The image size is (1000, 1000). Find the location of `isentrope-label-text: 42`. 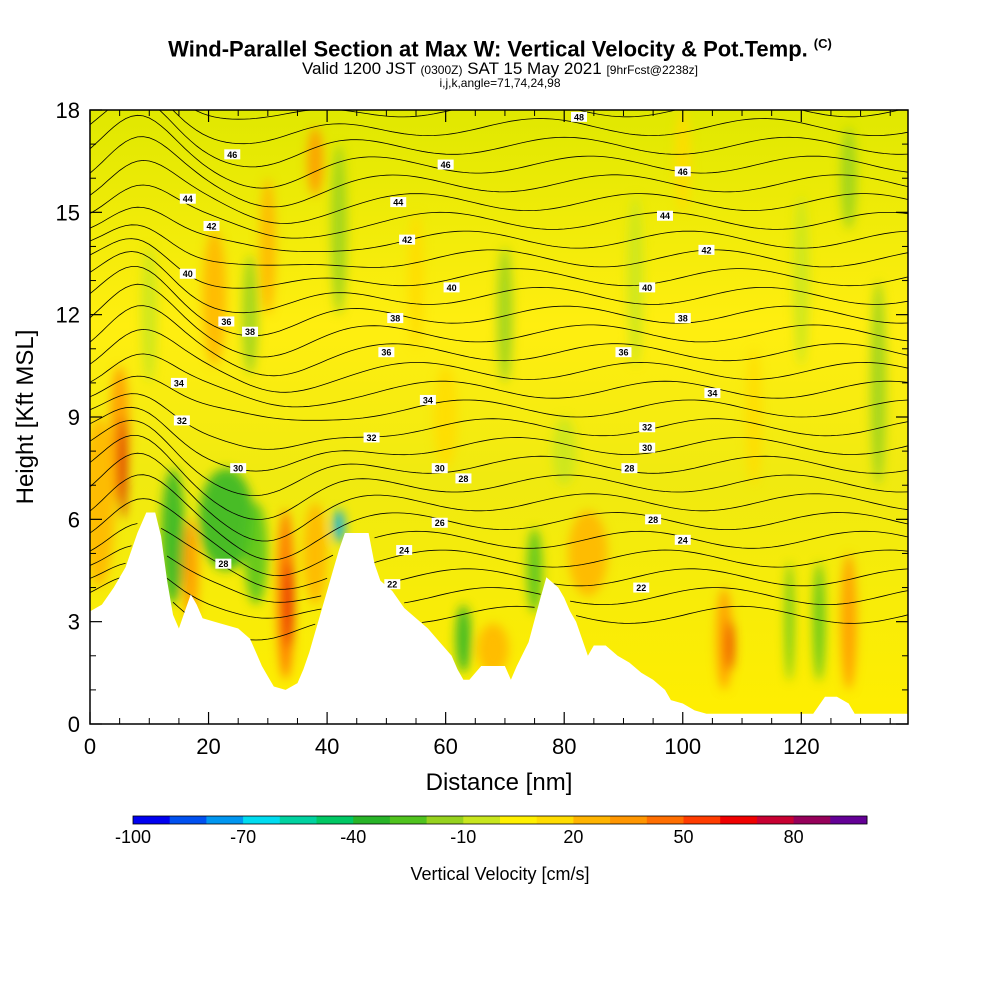

isentrope-label-text: 42 is located at coordinates (706, 250).